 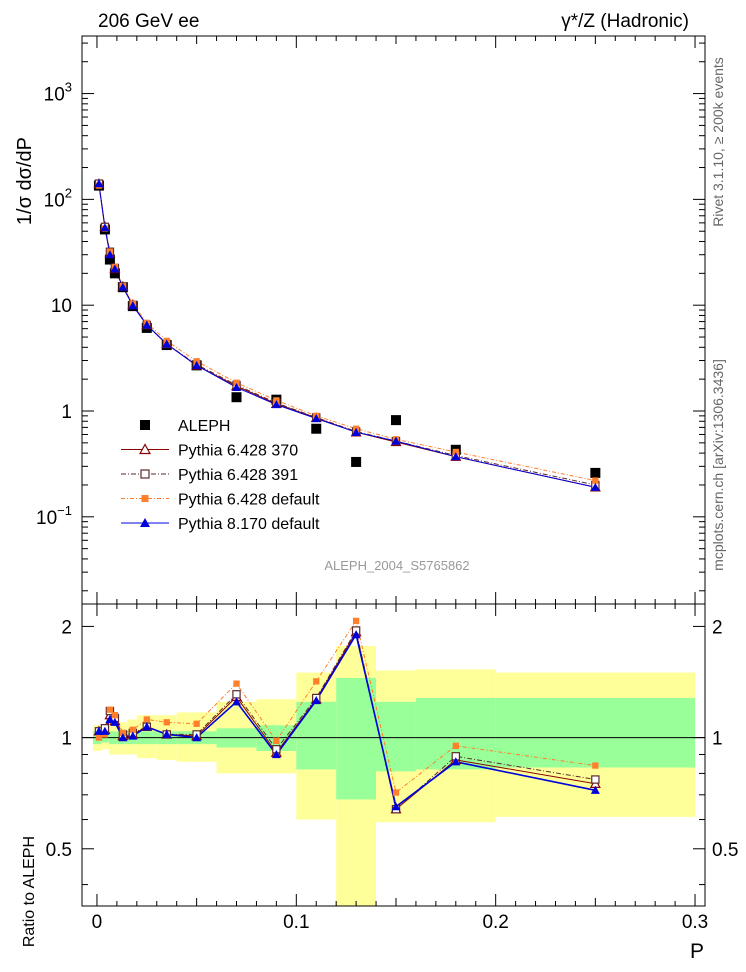 What do you see at coordinates (54, 516) in the screenshot?
I see `main-ytick-label: 10⁻¹` at bounding box center [54, 516].